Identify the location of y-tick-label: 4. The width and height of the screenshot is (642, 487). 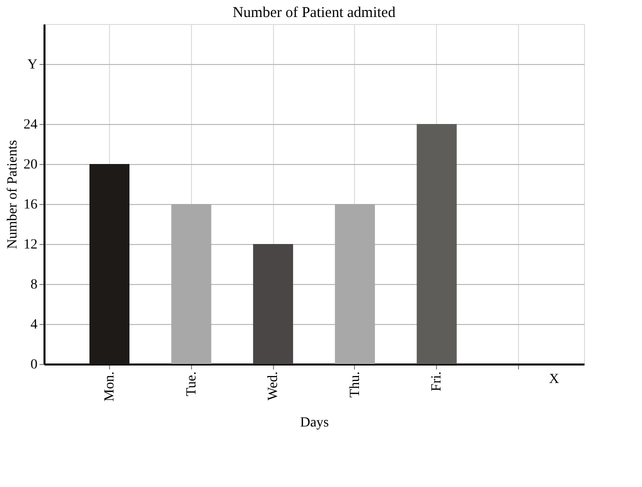
(34, 325).